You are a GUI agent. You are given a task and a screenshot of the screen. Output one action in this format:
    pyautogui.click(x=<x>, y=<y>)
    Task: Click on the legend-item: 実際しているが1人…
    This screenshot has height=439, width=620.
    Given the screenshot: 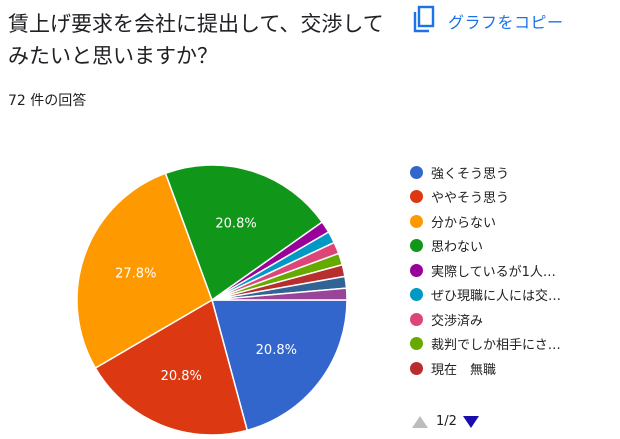 What is the action you would take?
    pyautogui.click(x=512, y=270)
    